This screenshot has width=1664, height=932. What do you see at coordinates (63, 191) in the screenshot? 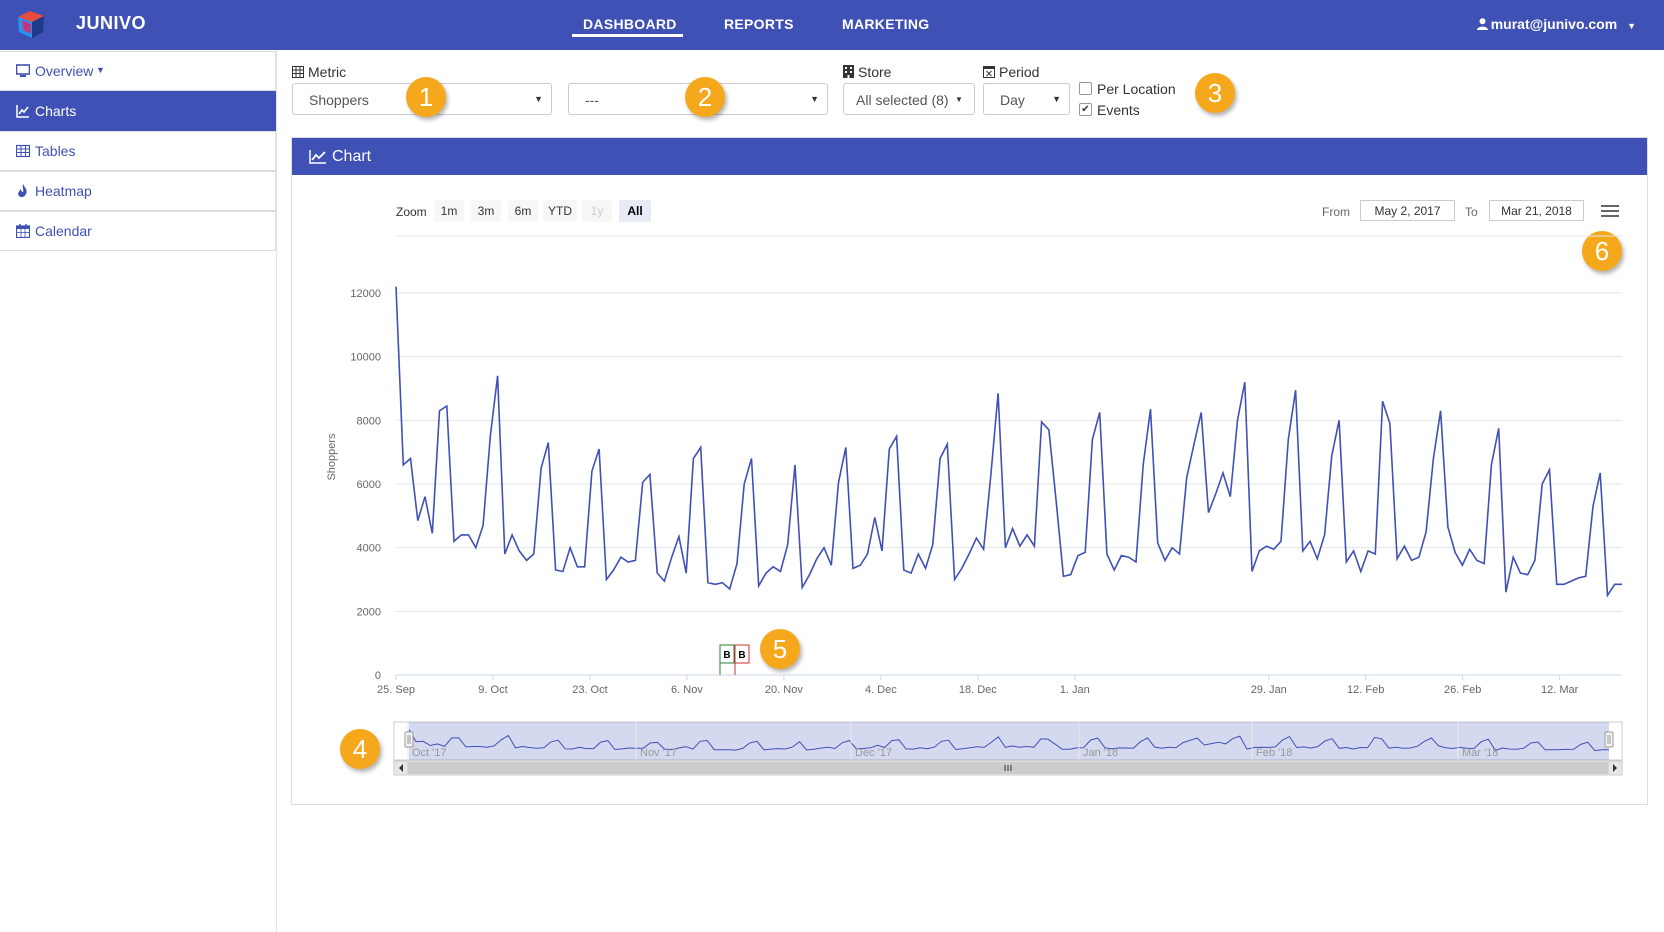
I see `sidebar-item-label: Heatmap` at bounding box center [63, 191].